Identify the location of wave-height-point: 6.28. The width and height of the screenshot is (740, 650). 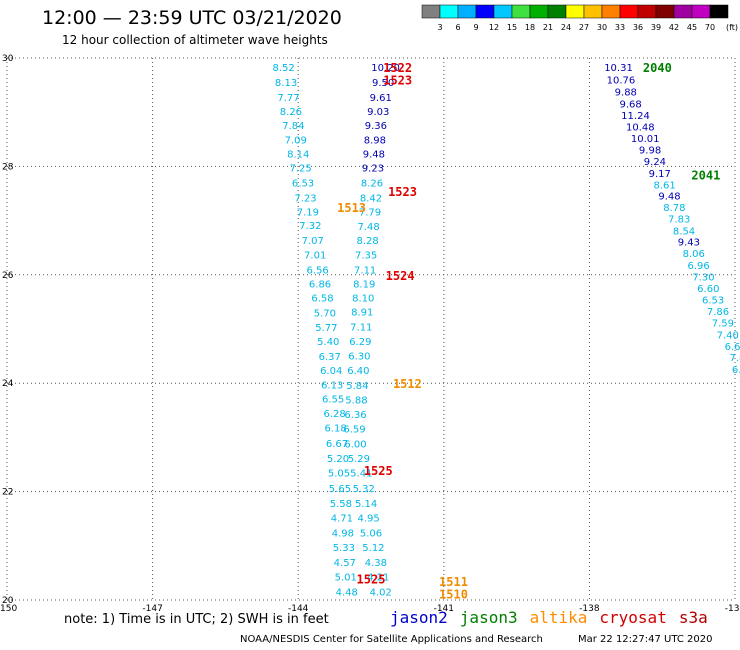
(334, 414).